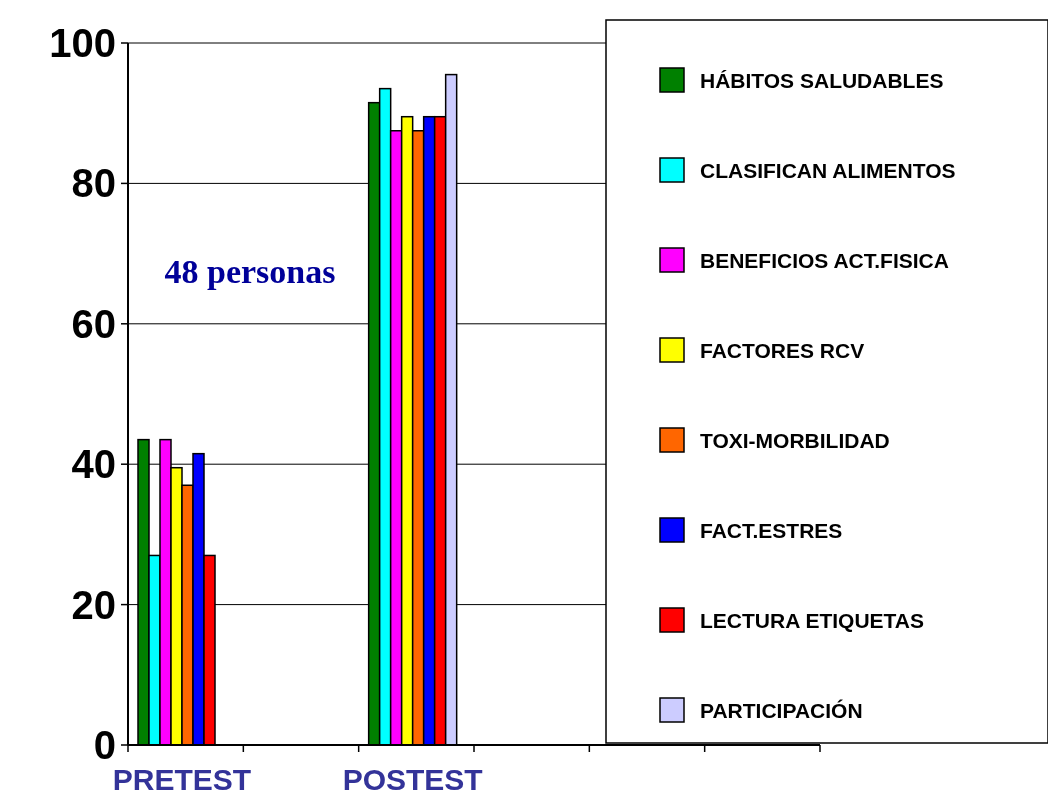 This screenshot has width=1048, height=807. What do you see at coordinates (250, 271) in the screenshot?
I see `annotation: 48 personas` at bounding box center [250, 271].